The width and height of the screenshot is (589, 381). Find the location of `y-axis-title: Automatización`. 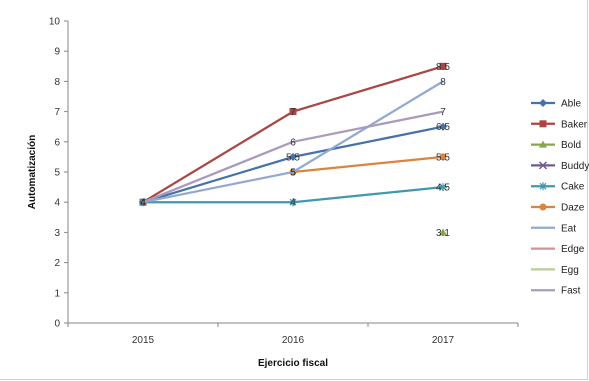

y-axis-title: Automatización is located at coordinates (32, 172).